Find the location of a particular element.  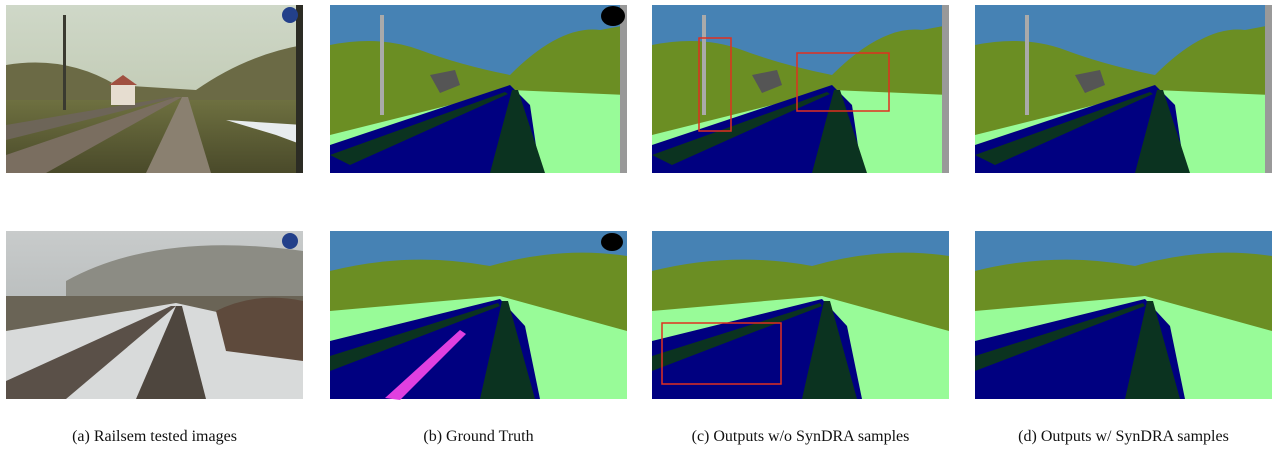

caption: (a) Railsem tested images is located at coordinates (154, 436).